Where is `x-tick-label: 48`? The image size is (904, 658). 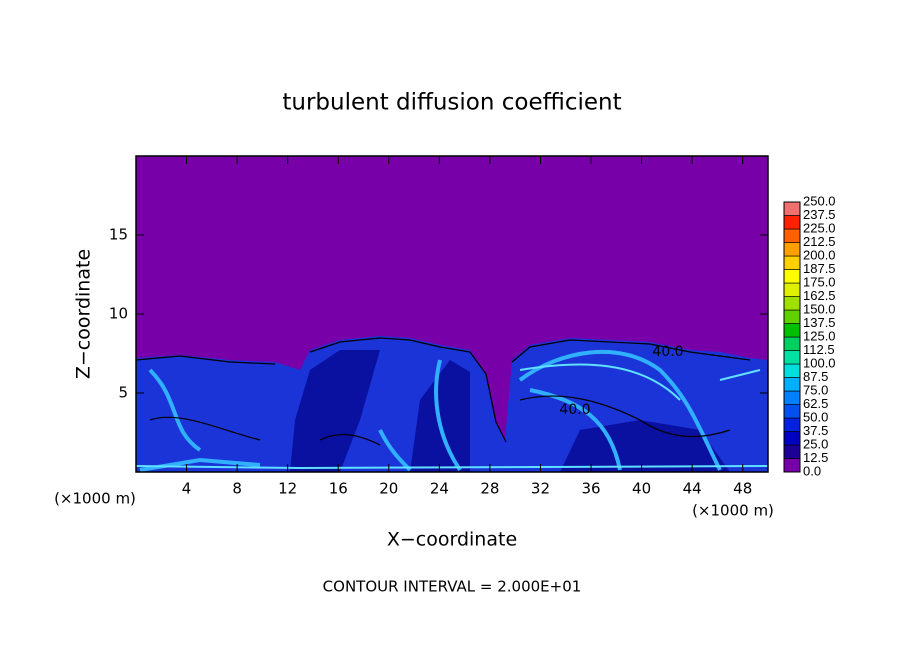 x-tick-label: 48 is located at coordinates (742, 489).